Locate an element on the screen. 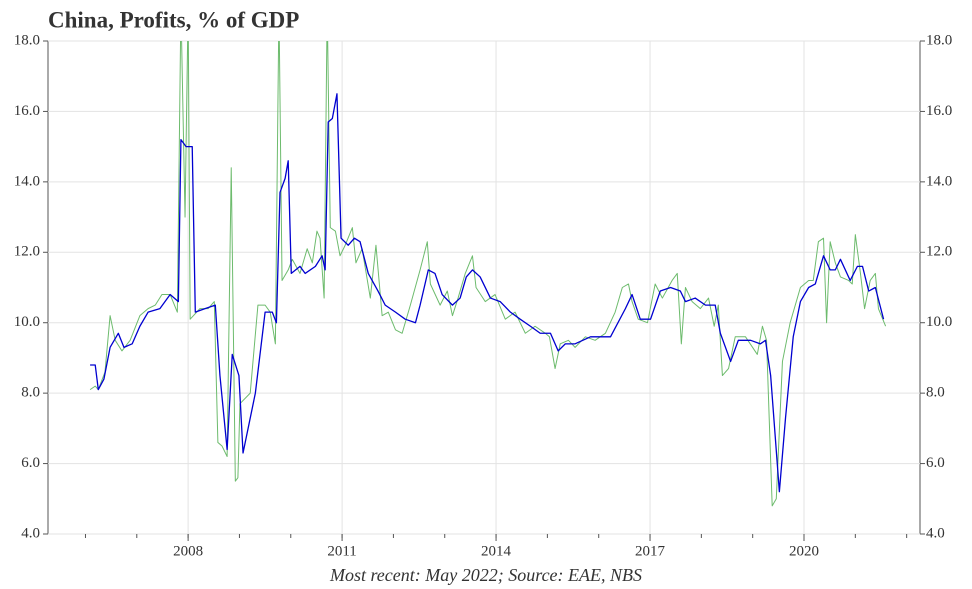 This screenshot has width=972, height=589. x-tick-label: 2017 is located at coordinates (650, 551).